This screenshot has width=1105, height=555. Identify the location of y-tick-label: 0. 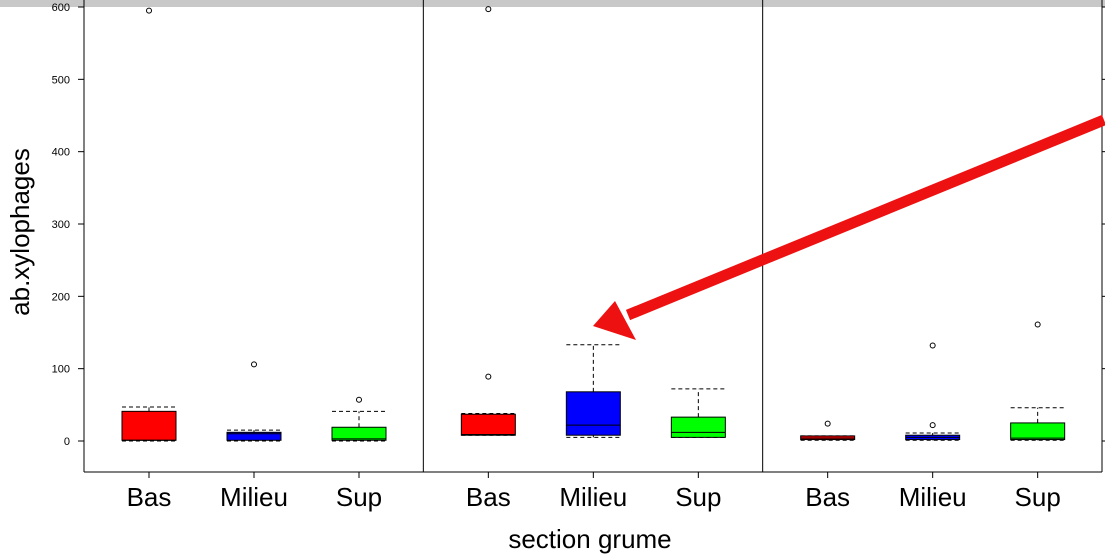
(67, 442).